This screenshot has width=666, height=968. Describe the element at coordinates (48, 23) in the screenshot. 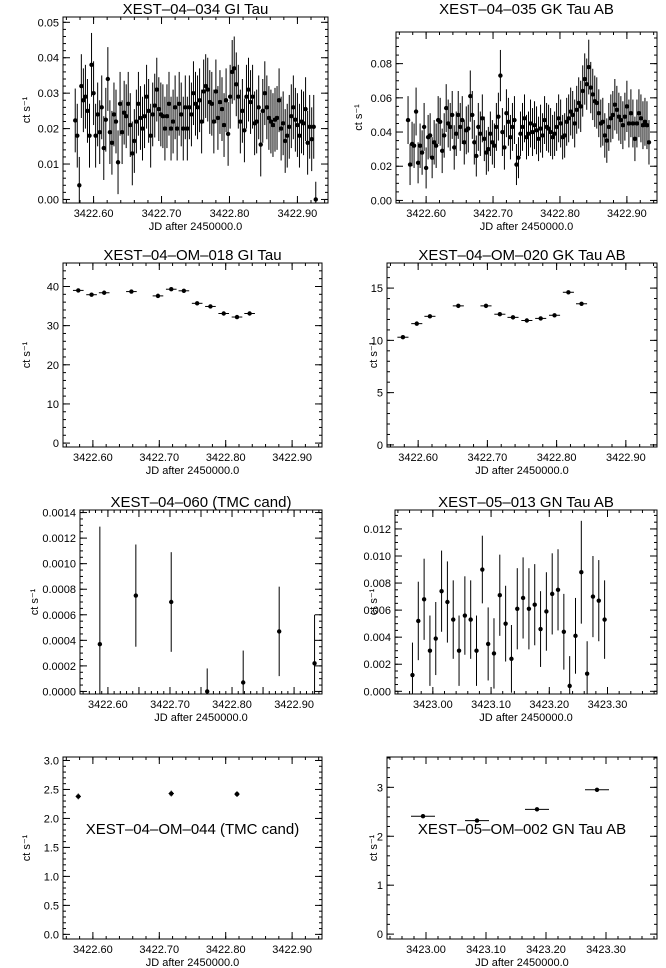

I see `y-tick-label: 0.05` at that location.